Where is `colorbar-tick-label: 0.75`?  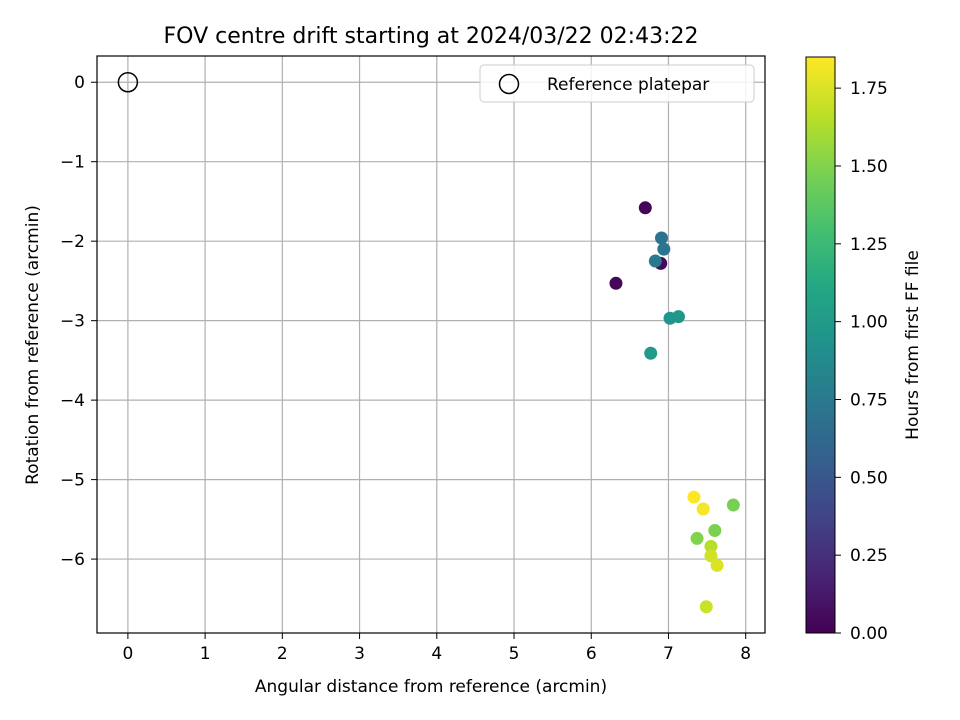 colorbar-tick-label: 0.75 is located at coordinates (869, 400).